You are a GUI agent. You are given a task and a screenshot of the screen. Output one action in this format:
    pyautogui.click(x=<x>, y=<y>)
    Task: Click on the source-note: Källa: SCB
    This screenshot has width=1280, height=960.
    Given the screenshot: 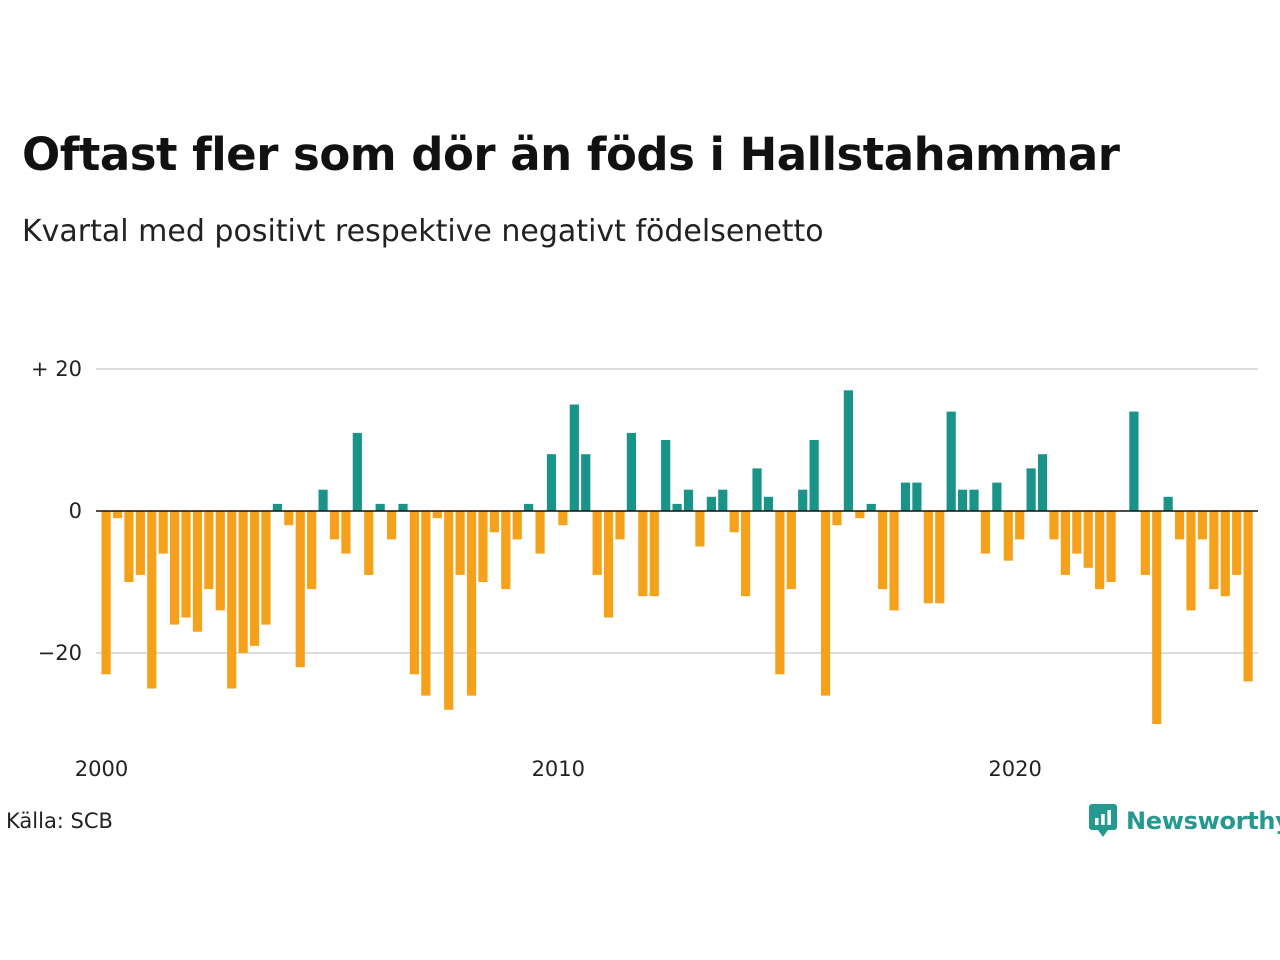 What is the action you would take?
    pyautogui.click(x=59, y=821)
    